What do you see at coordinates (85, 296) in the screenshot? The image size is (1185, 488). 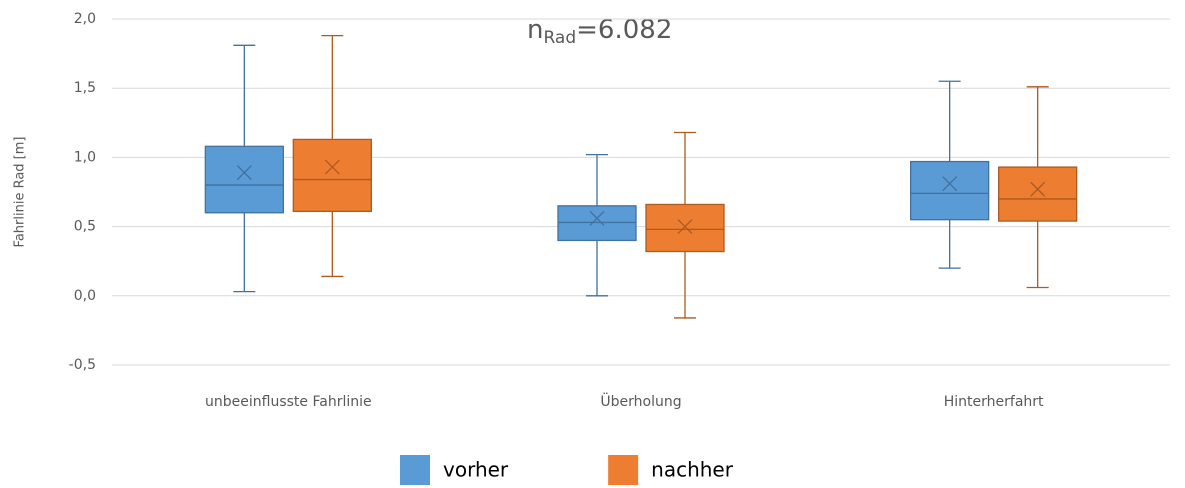 I see `y-tick-label: 0,0` at bounding box center [85, 296].